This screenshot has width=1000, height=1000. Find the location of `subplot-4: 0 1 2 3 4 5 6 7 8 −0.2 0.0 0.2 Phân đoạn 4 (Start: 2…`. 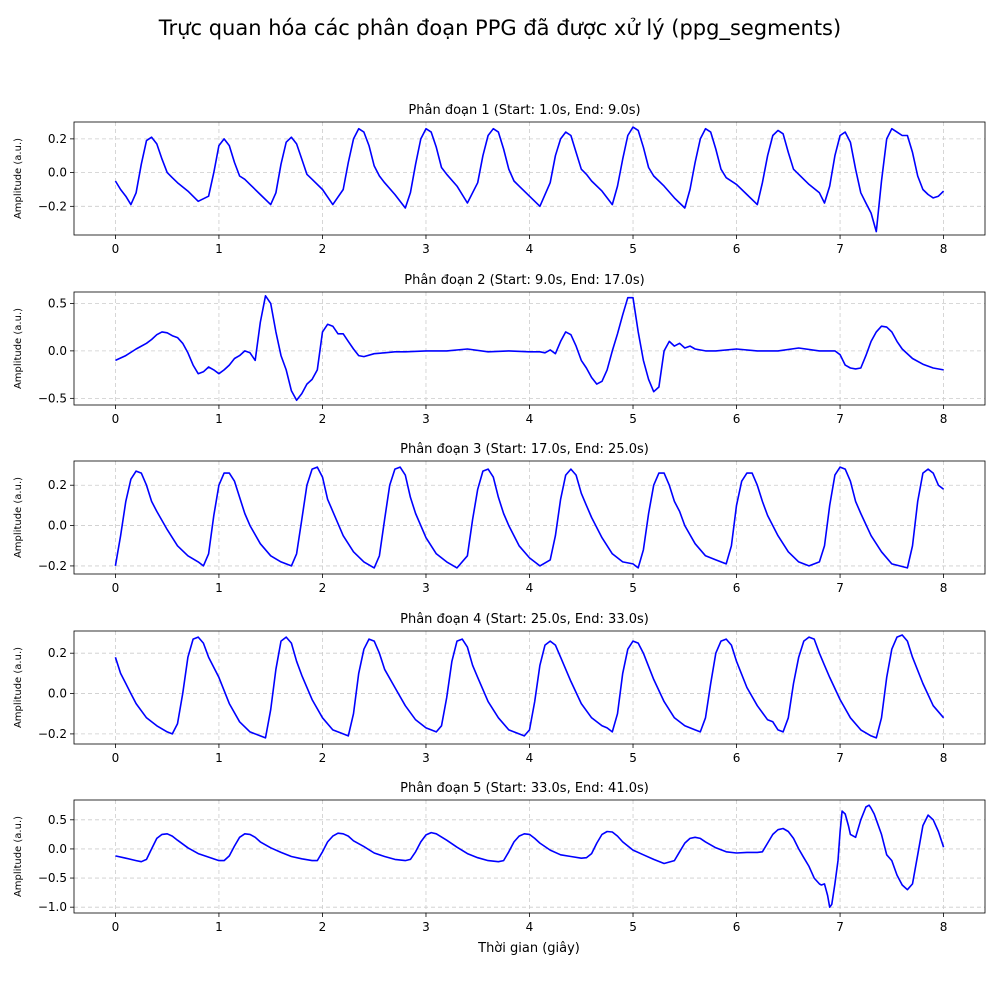

subplot-4: 0 1 2 3 4 5 6 7 8 −0.2 0.0 0.2 Phân đoạn 4 (Start: 2… is located at coordinates (499, 688).